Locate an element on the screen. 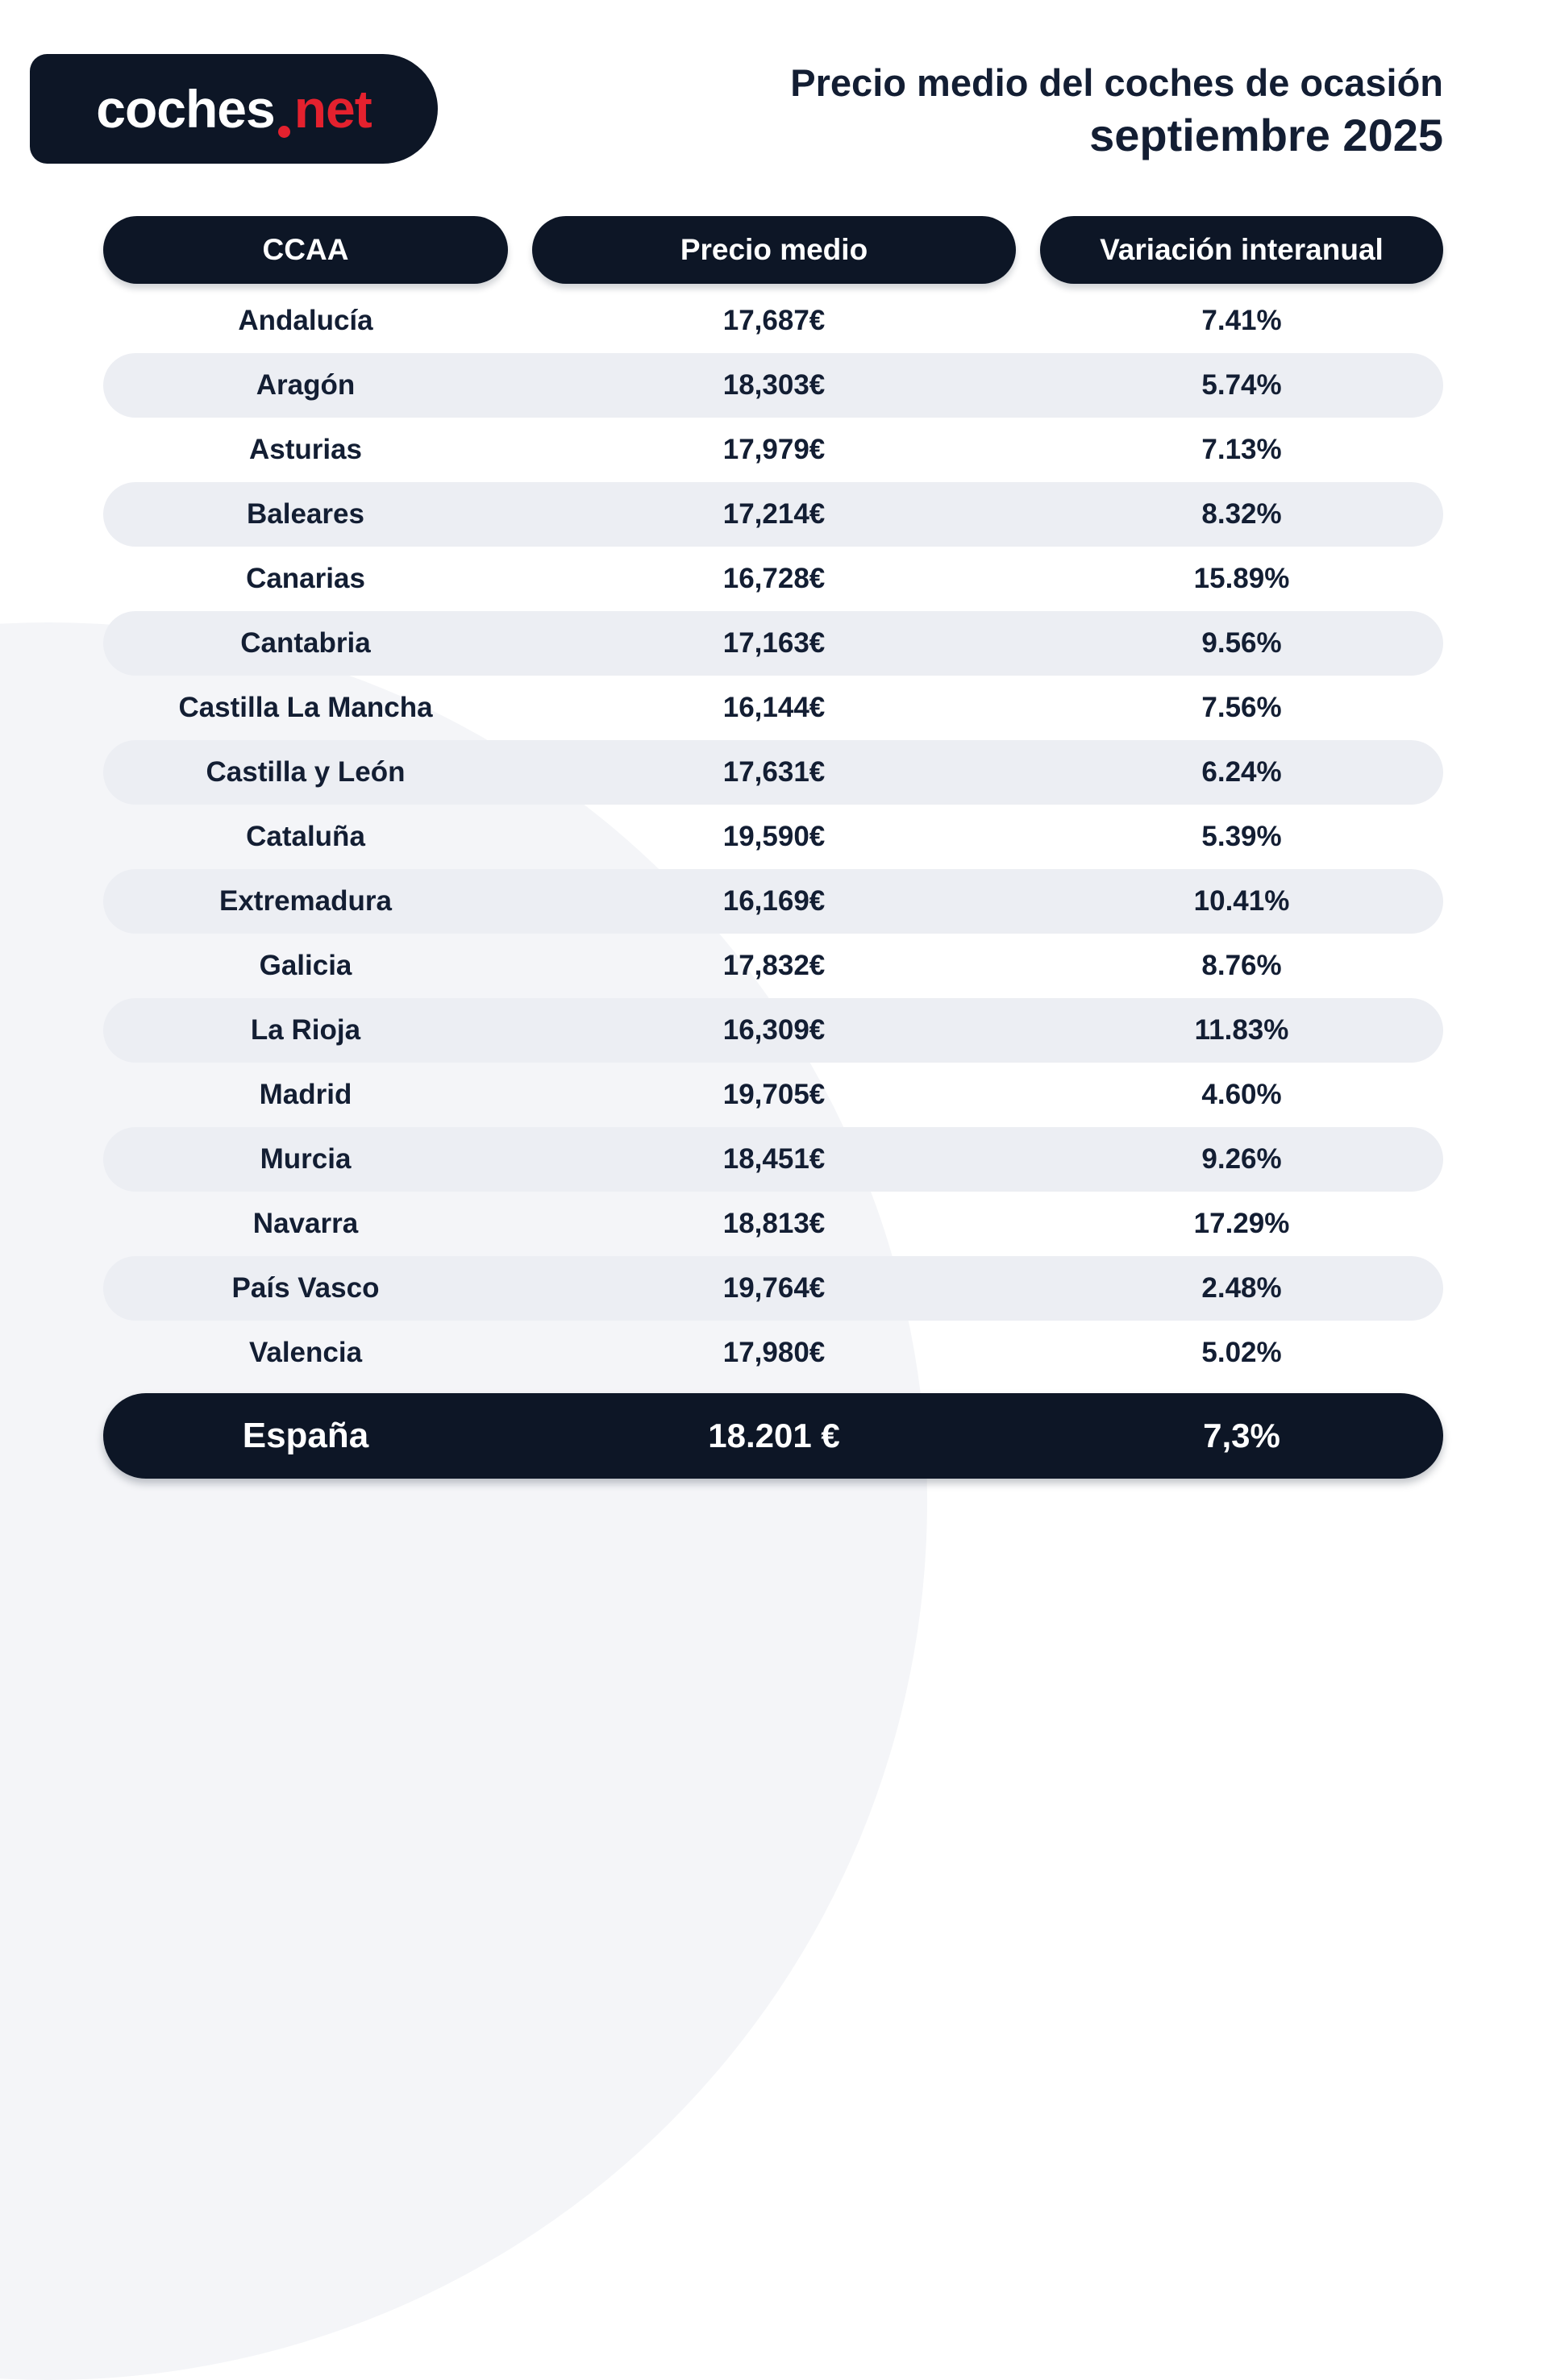 This screenshot has width=1548, height=2380. precio-cell: 19,590€ is located at coordinates (774, 836).